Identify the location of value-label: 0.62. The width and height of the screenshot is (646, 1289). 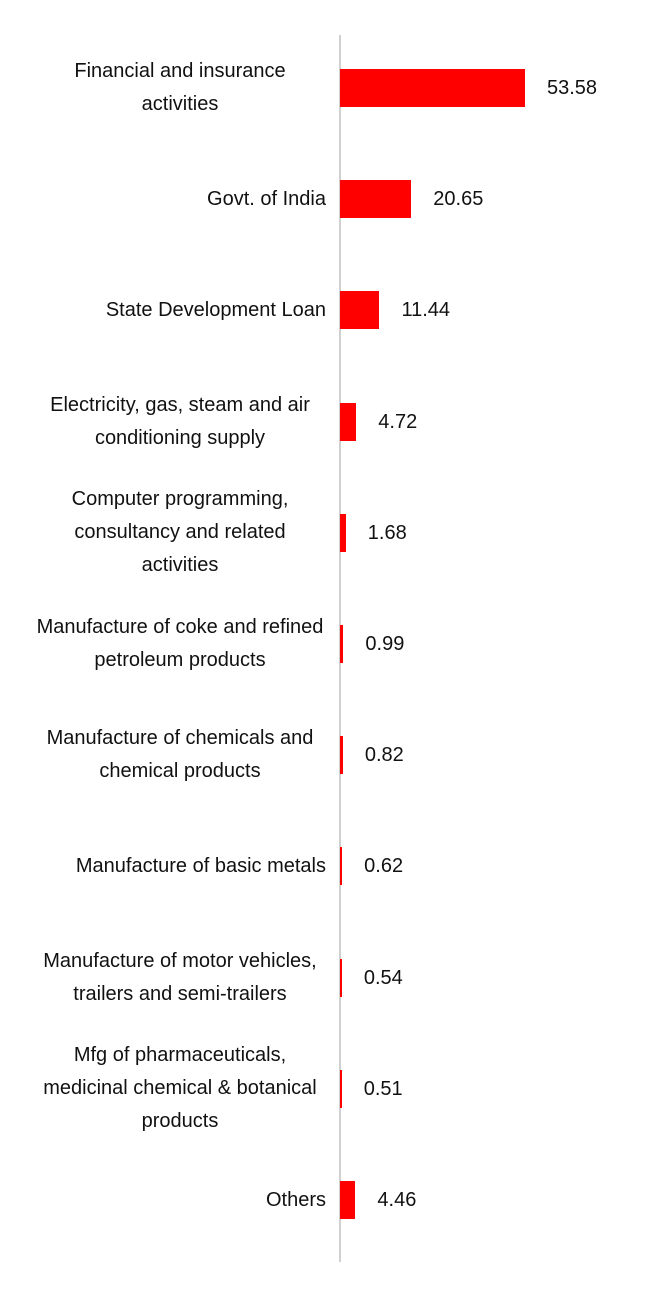
(384, 866).